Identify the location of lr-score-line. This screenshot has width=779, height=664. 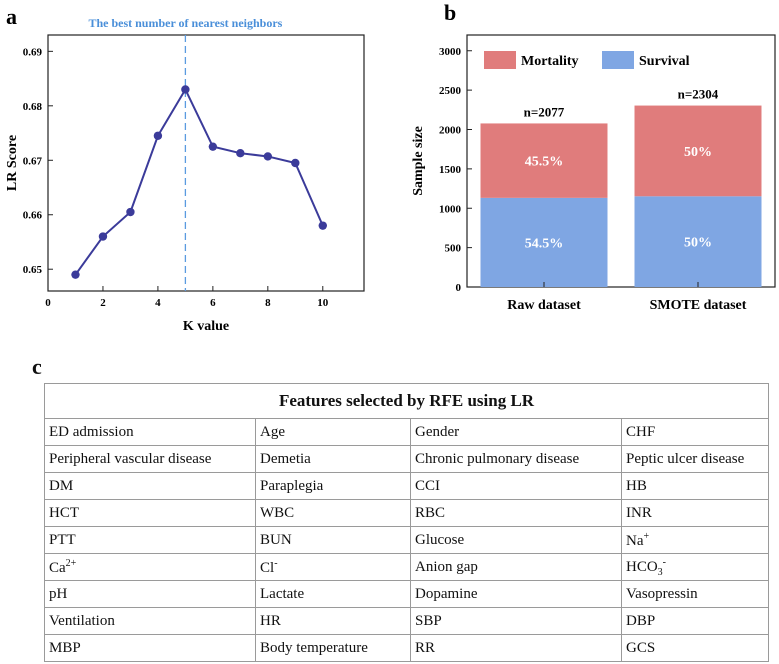
(199, 181).